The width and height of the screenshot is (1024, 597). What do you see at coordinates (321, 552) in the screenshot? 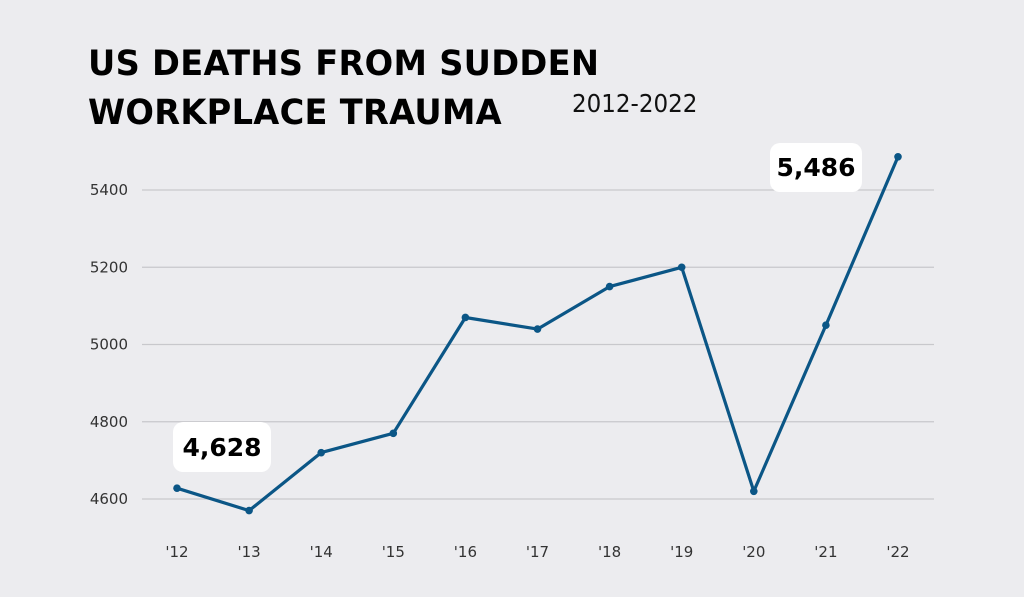
I see `x-tick-label: '14` at bounding box center [321, 552].